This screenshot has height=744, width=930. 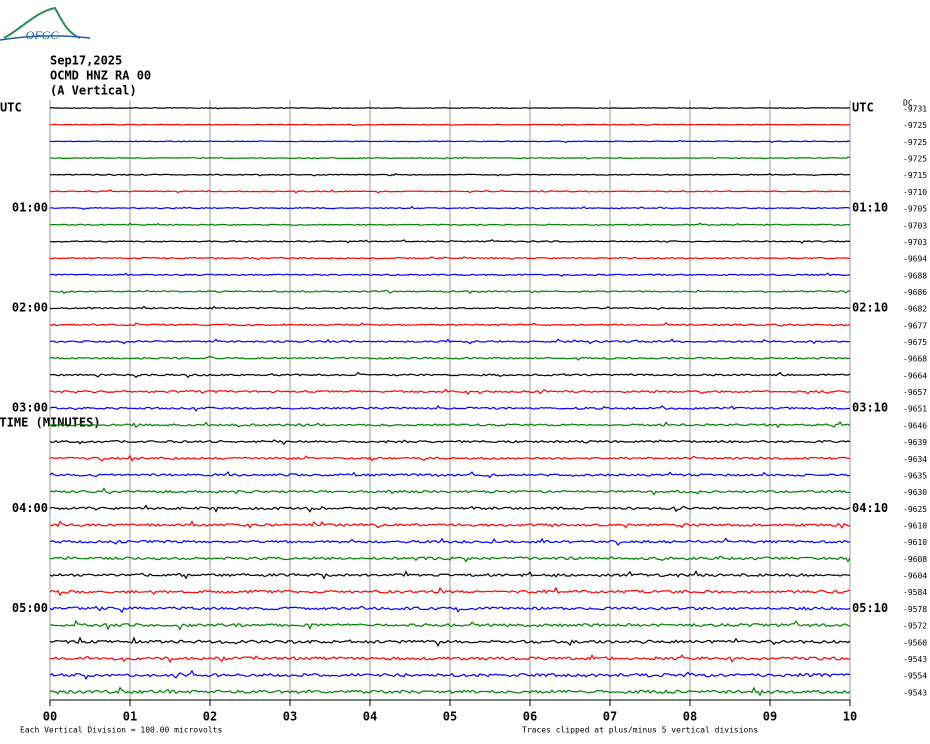 What do you see at coordinates (915, 342) in the screenshot?
I see `offset-label: -9675` at bounding box center [915, 342].